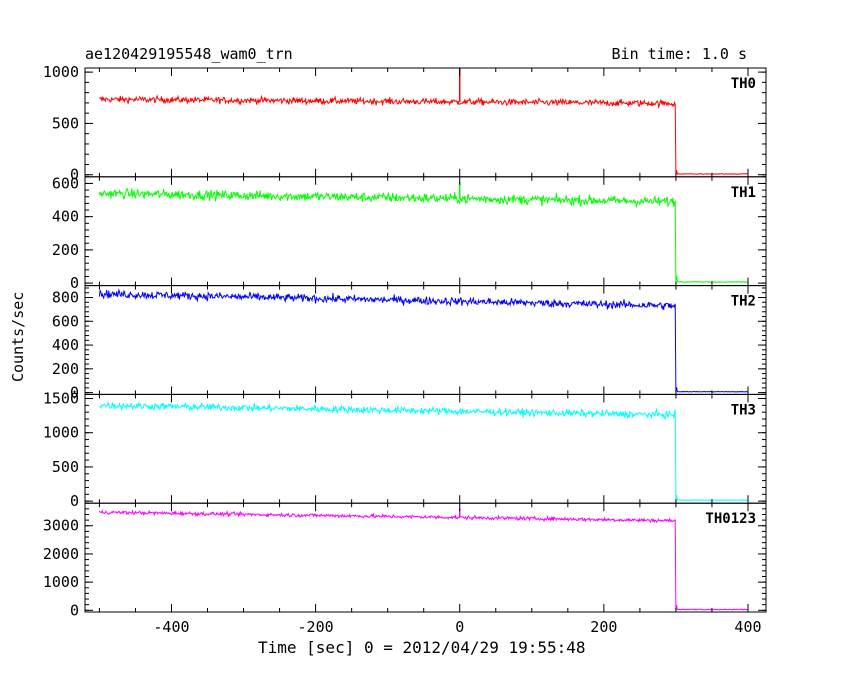 Image resolution: width=850 pixels, height=680 pixels. What do you see at coordinates (679, 54) in the screenshot?
I see `bin-time-label: Bin time: 1.0 s` at bounding box center [679, 54].